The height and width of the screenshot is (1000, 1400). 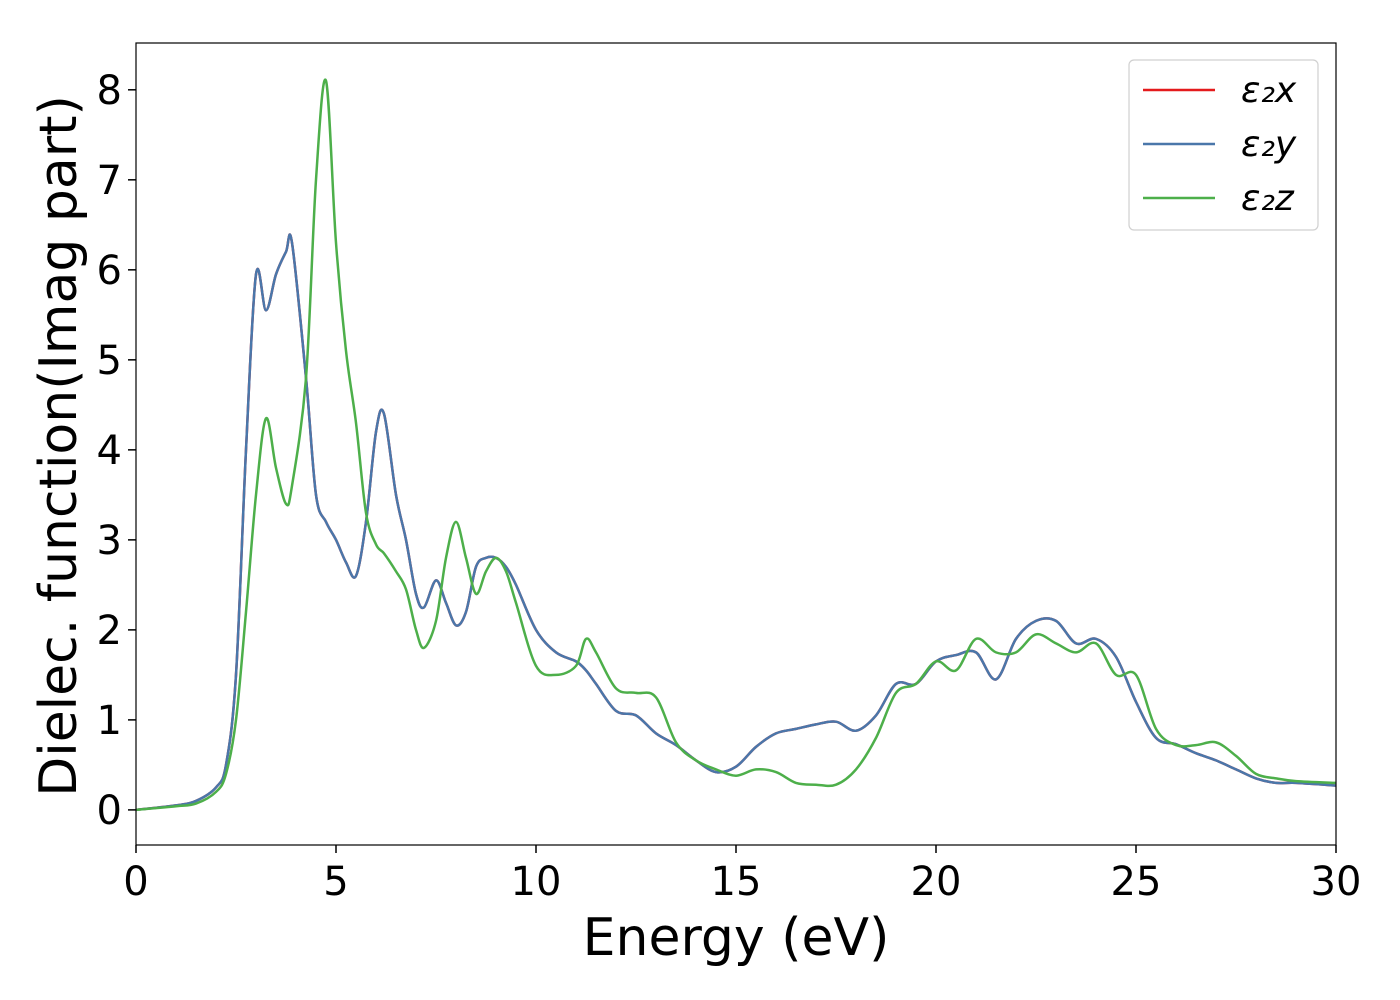 What do you see at coordinates (1269, 144) in the screenshot?
I see `legend-label: ε₂y` at bounding box center [1269, 144].